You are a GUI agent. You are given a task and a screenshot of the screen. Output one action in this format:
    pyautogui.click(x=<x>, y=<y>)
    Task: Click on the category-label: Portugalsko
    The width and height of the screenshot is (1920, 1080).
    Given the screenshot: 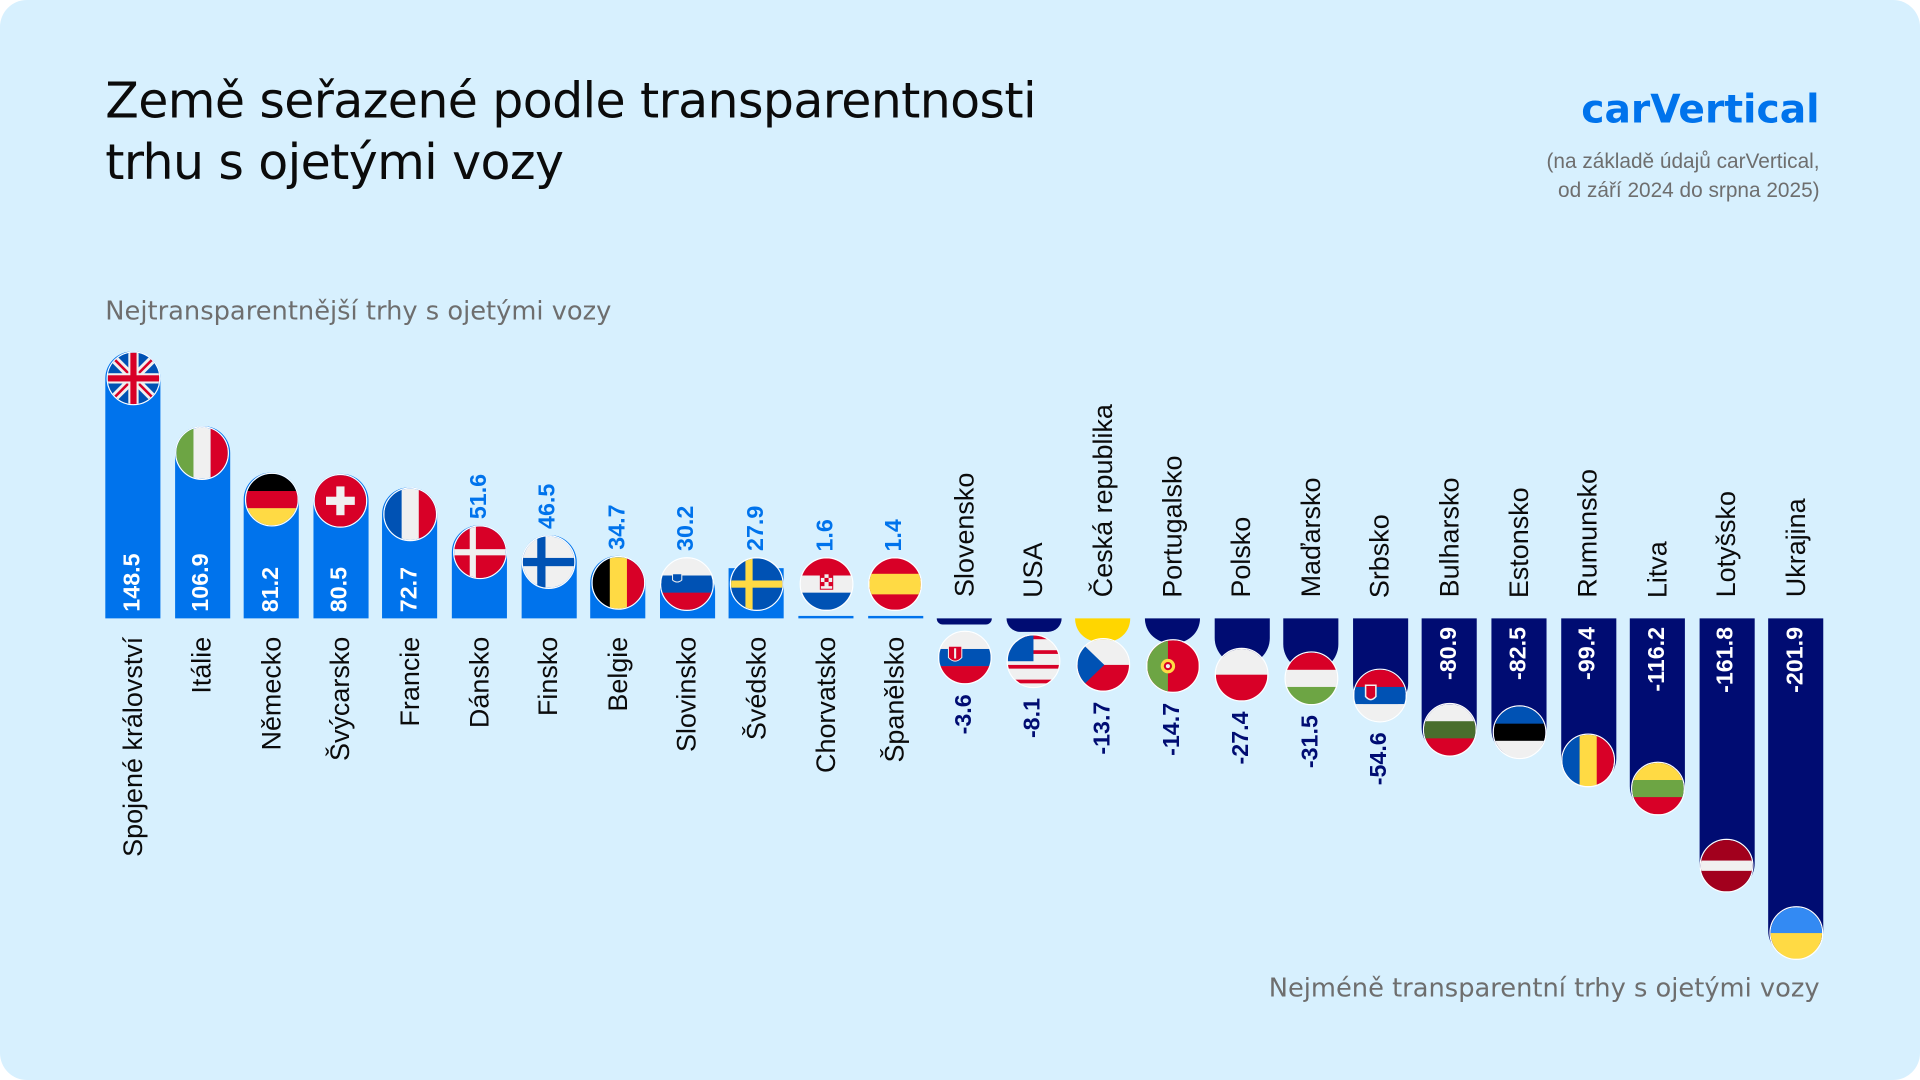 What is the action you would take?
    pyautogui.click(x=1172, y=526)
    